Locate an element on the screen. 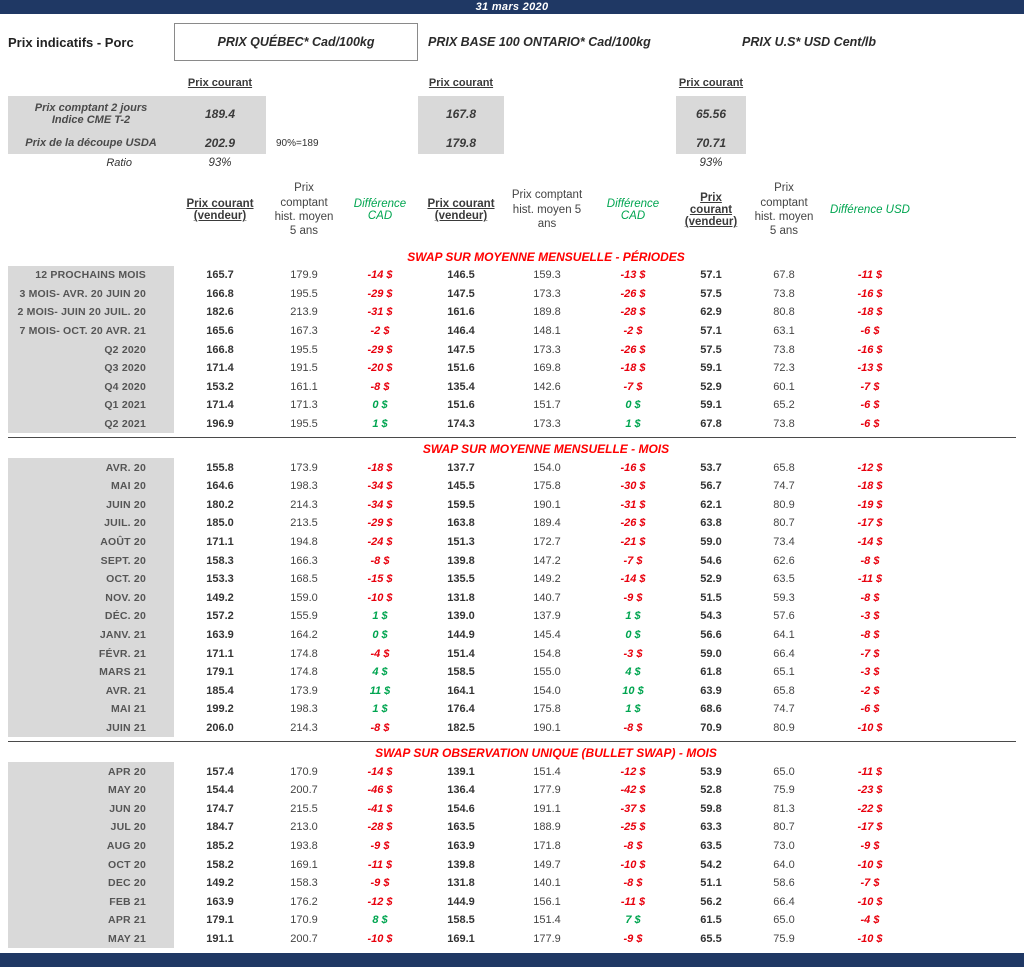 The height and width of the screenshot is (967, 1024). price-current-cell: 135.5 is located at coordinates (461, 579).